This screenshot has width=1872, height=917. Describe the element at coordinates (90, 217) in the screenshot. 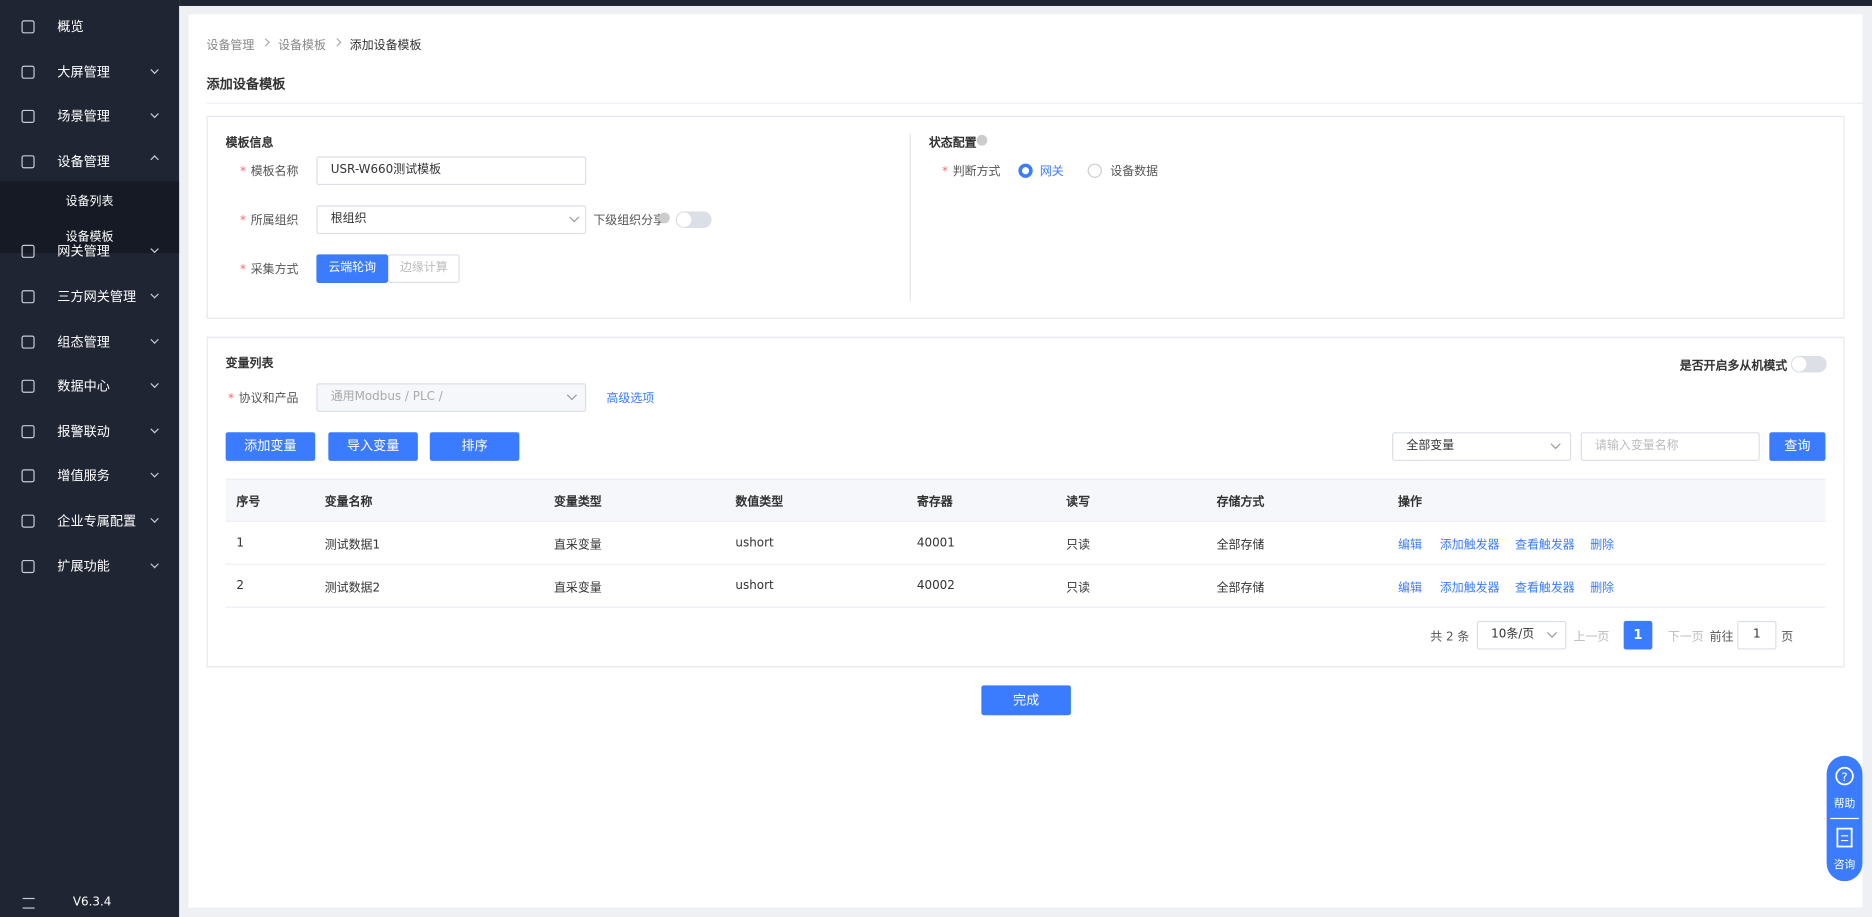

I see `submenu` at that location.